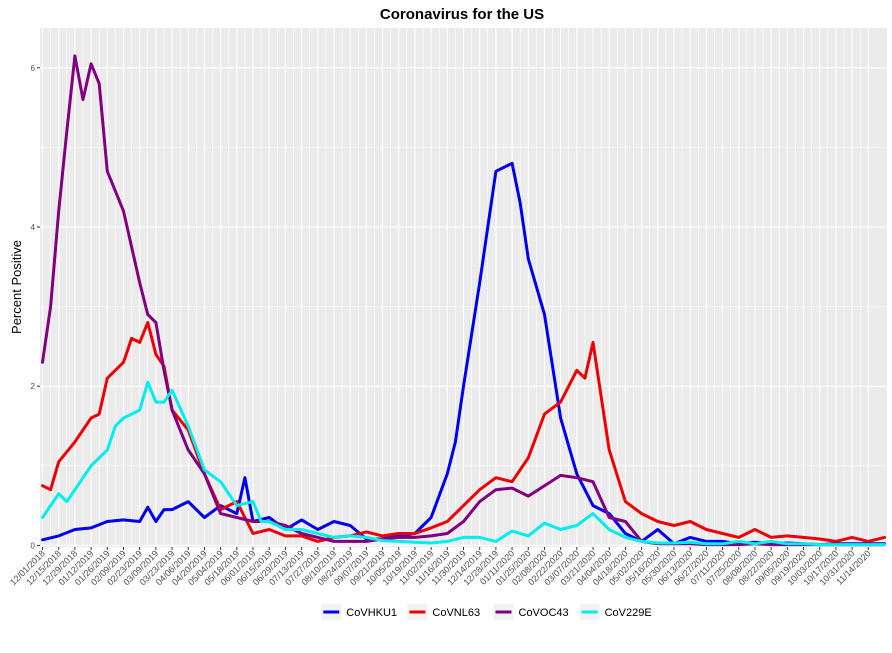  I want to click on legend-item-covoc43: CoVOC43, so click(531, 612).